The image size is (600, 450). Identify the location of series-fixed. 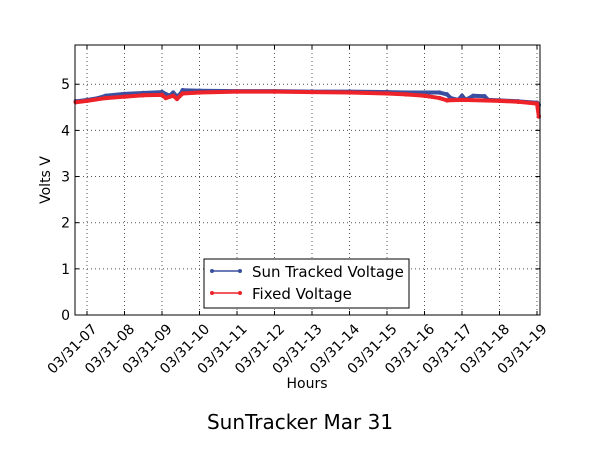
(307, 104).